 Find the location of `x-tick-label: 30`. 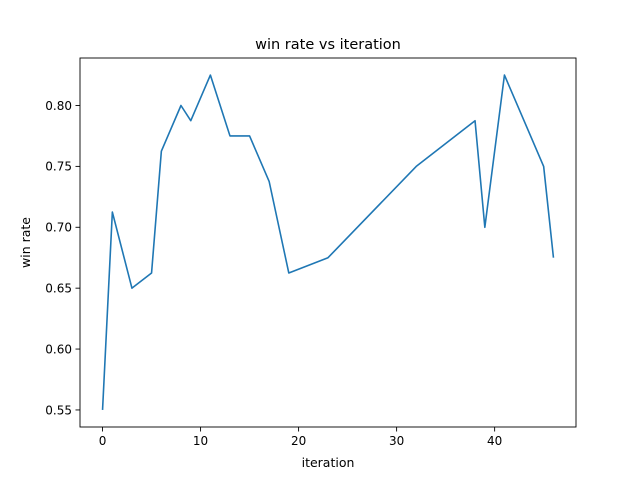

x-tick-label: 30 is located at coordinates (396, 441).